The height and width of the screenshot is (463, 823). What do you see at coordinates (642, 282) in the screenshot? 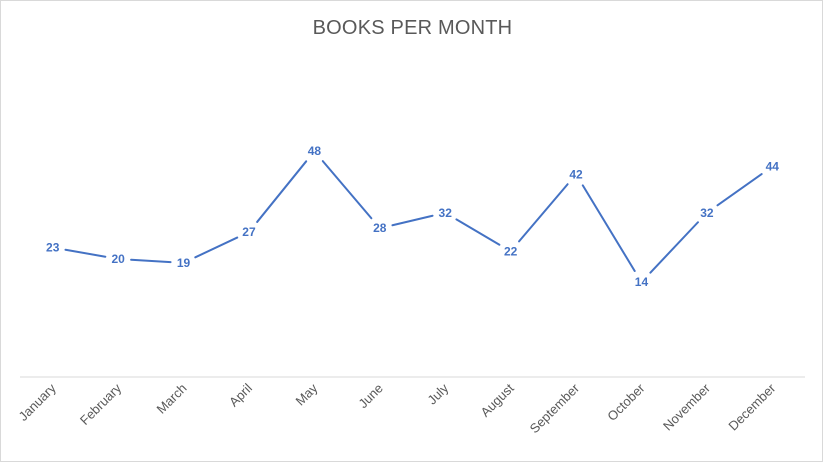
I see `data-label: 14` at bounding box center [642, 282].